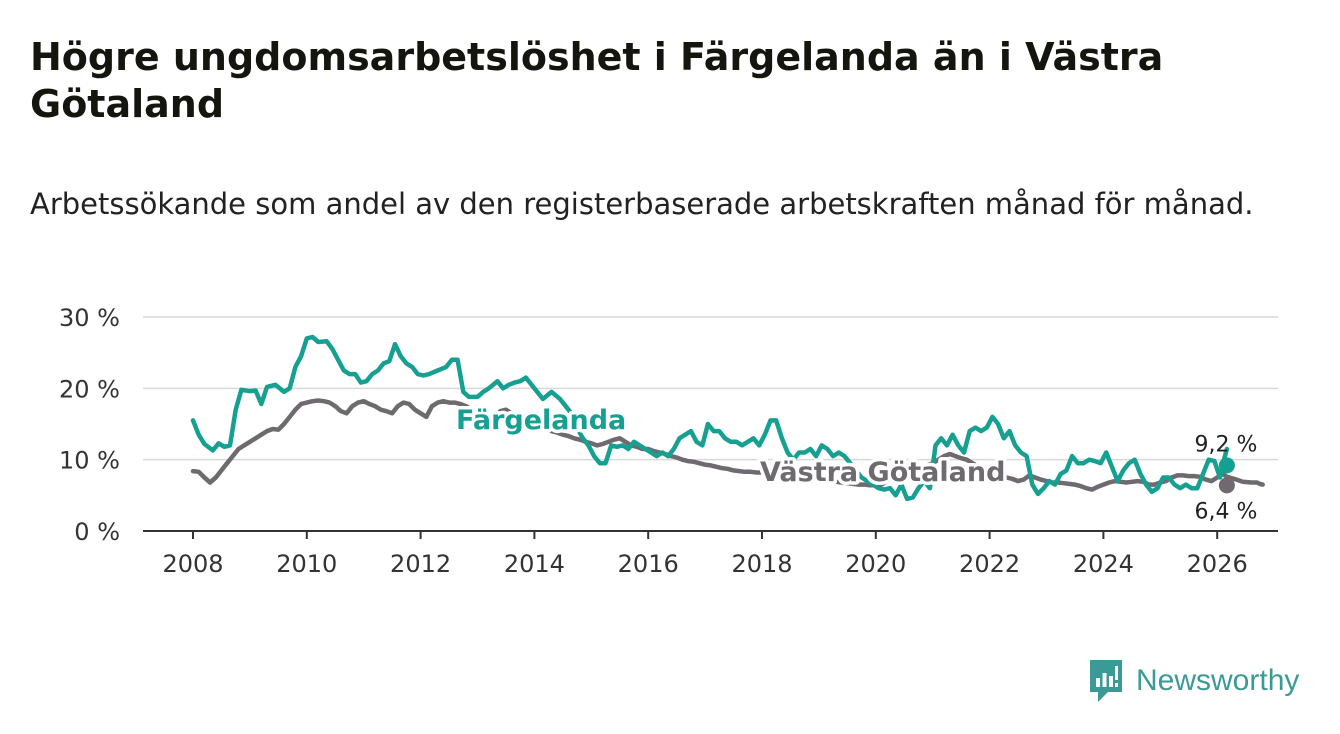 The width and height of the screenshot is (1340, 734). What do you see at coordinates (1103, 564) in the screenshot?
I see `x-tick-label: 2024` at bounding box center [1103, 564].